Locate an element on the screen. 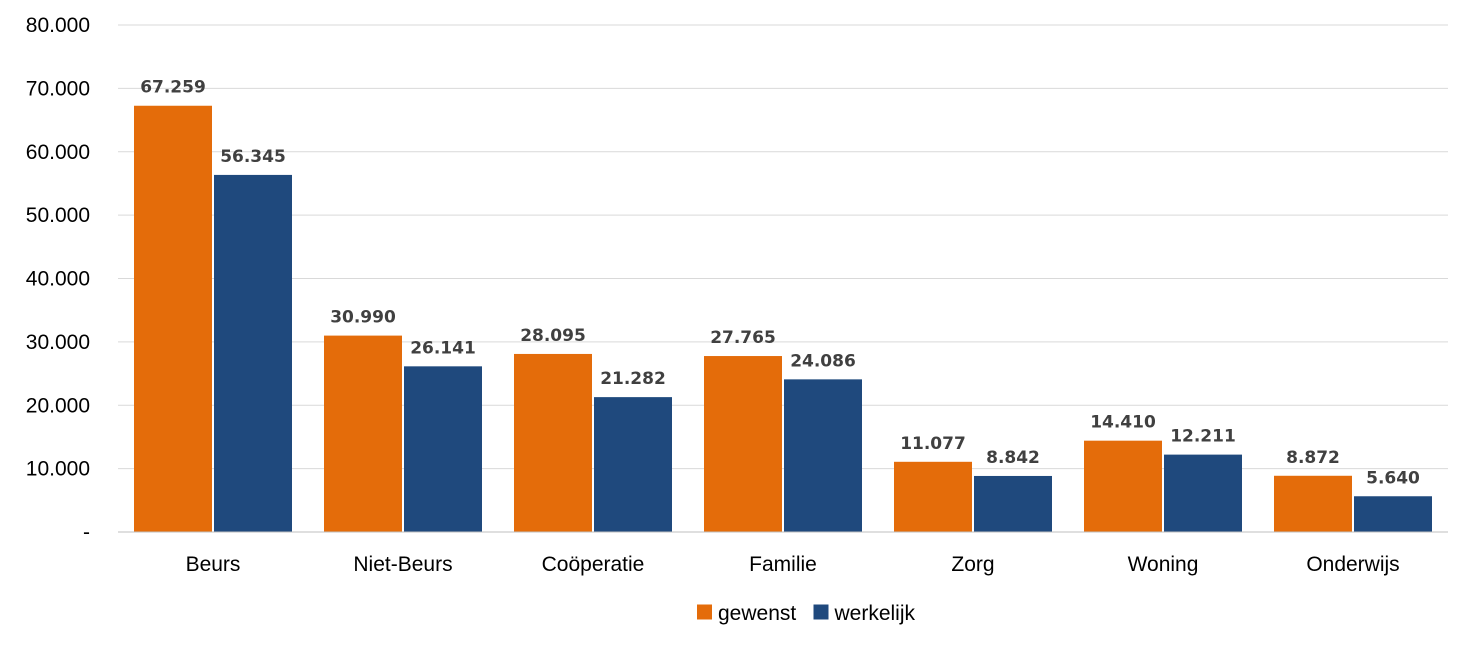 This screenshot has height=648, width=1471. data-label-werkelijk: 8.842 is located at coordinates (1013, 458).